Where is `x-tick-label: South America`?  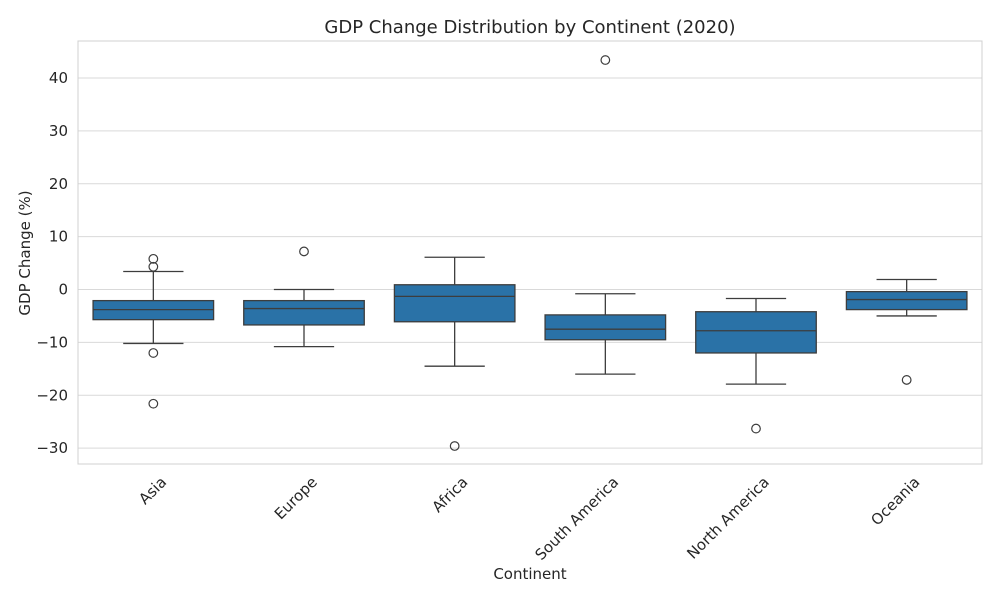 x-tick-label: South America is located at coordinates (576, 518).